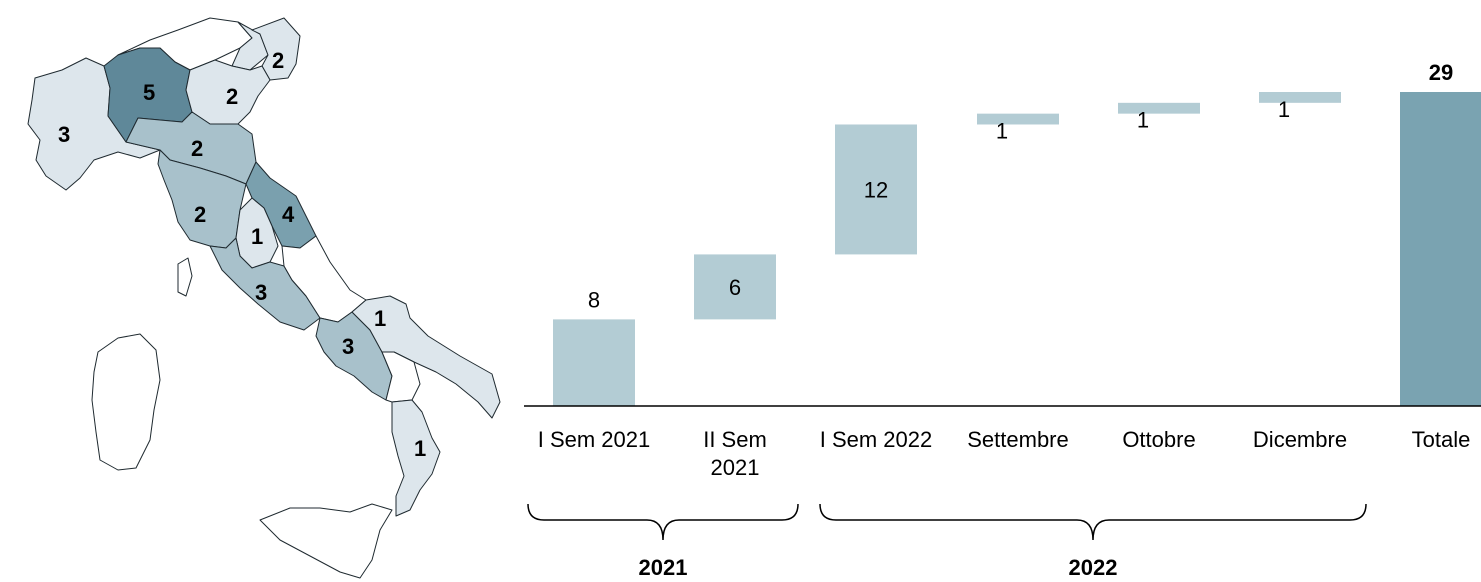 The height and width of the screenshot is (582, 1481). I want to click on map-label-veneto: 2, so click(232, 96).